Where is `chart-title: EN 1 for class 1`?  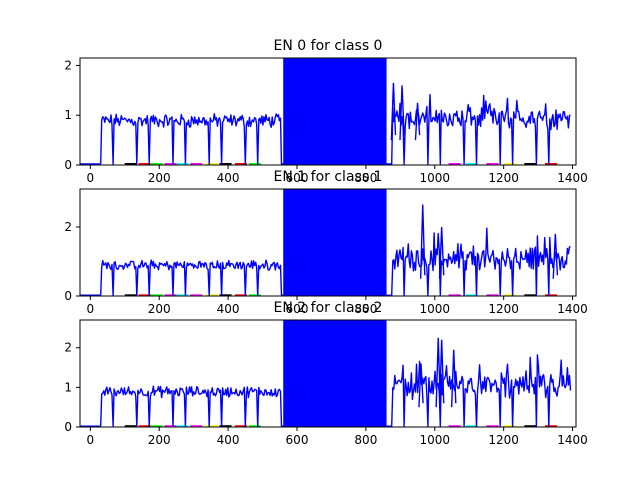 chart-title: EN 1 for class 1 is located at coordinates (328, 177).